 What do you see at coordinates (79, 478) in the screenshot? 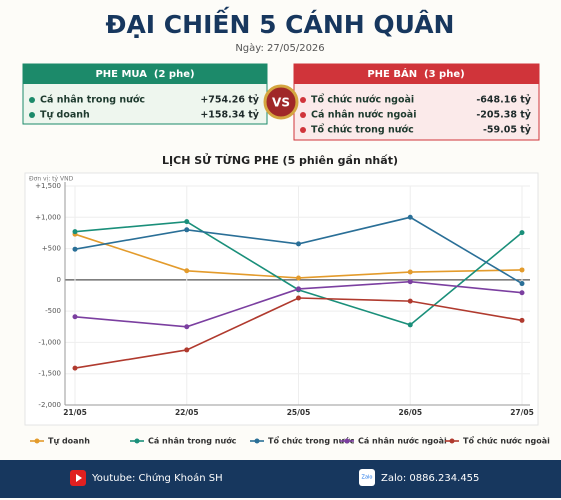
I see `youtube-play` at bounding box center [79, 478].